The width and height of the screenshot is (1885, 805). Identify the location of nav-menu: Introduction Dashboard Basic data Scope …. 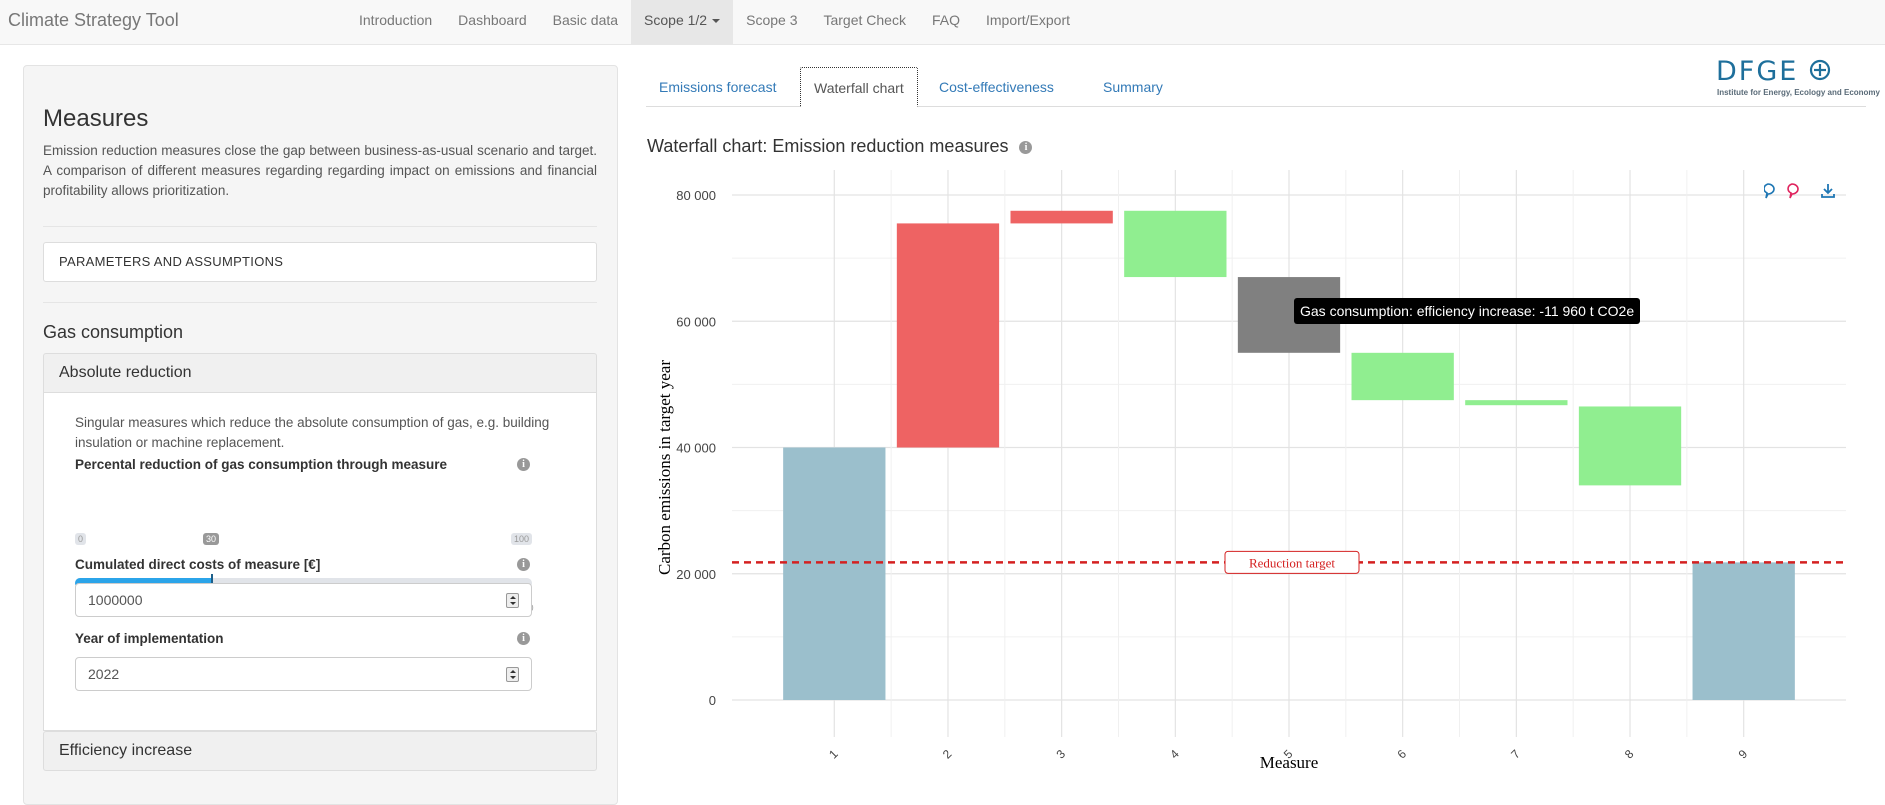
(714, 22).